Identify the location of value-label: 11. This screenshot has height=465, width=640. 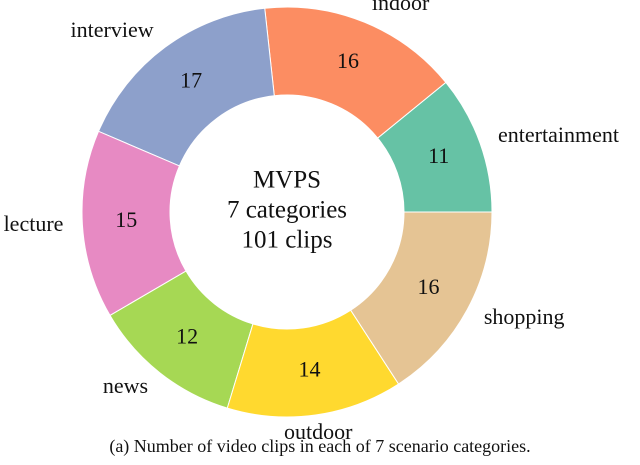
(438, 155).